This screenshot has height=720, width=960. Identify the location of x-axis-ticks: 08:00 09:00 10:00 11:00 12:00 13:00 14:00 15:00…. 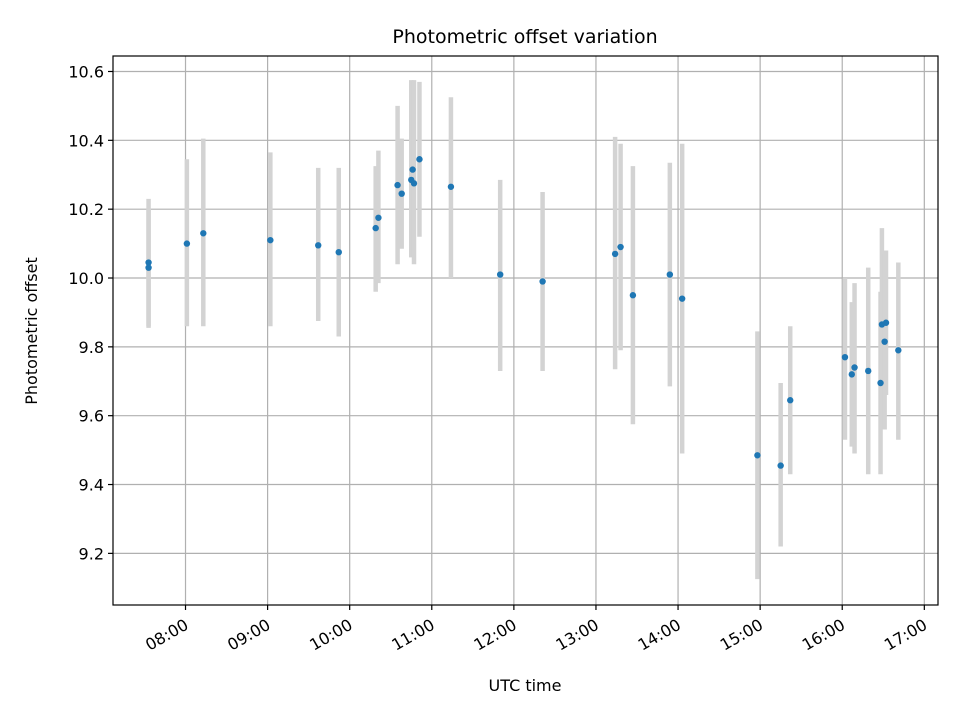
(536, 630).